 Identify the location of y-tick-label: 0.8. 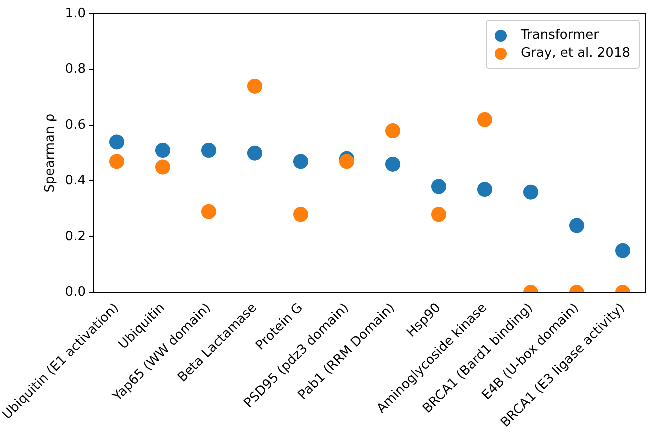
(75, 70).